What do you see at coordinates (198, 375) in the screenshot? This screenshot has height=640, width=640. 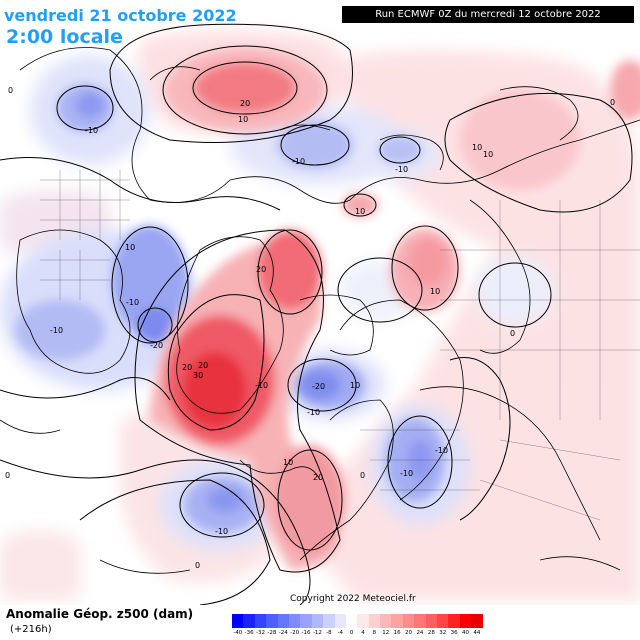 I see `contour-label: 30` at bounding box center [198, 375].